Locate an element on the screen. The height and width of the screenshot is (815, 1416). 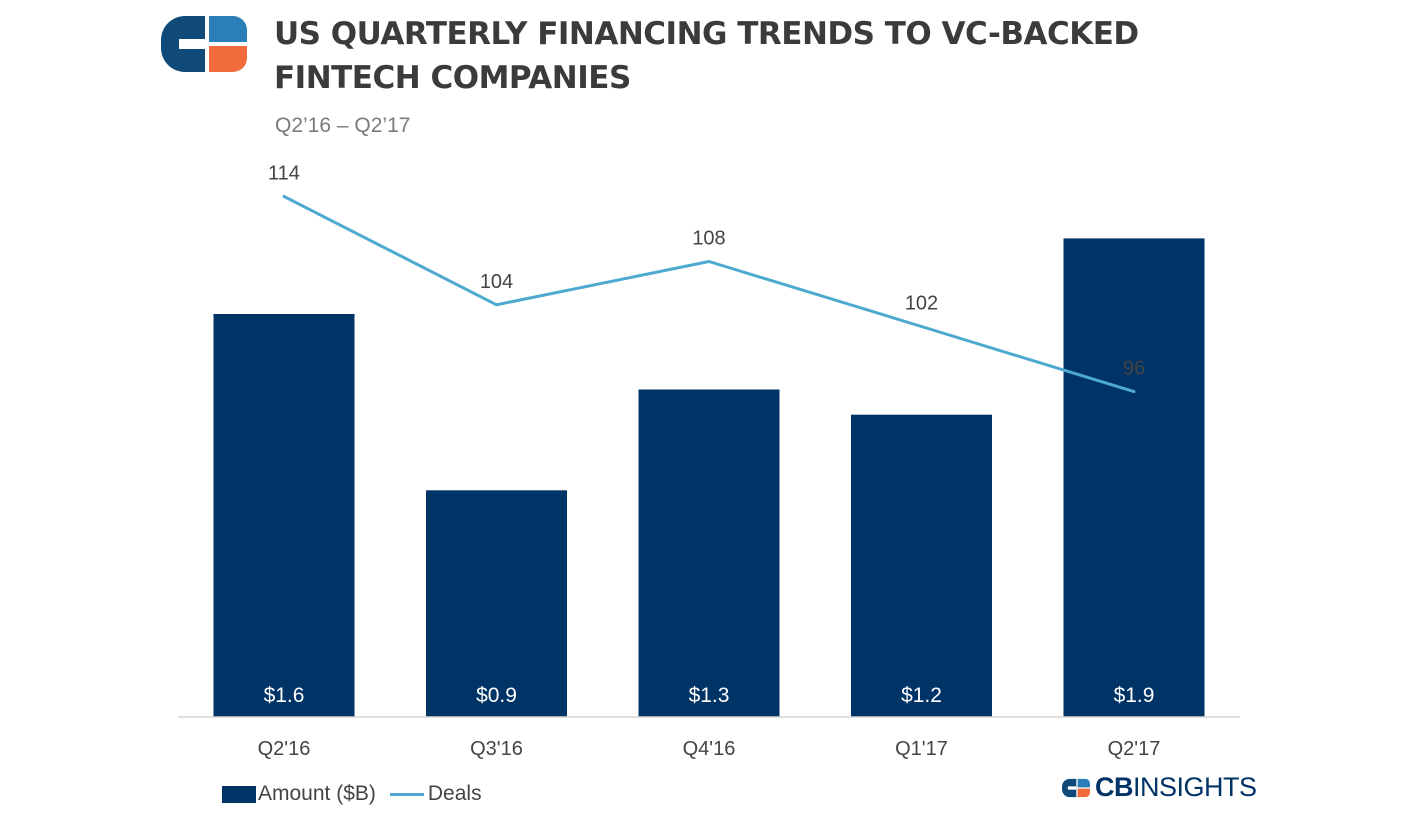
x-tick-label: Q3'16 is located at coordinates (496, 749).